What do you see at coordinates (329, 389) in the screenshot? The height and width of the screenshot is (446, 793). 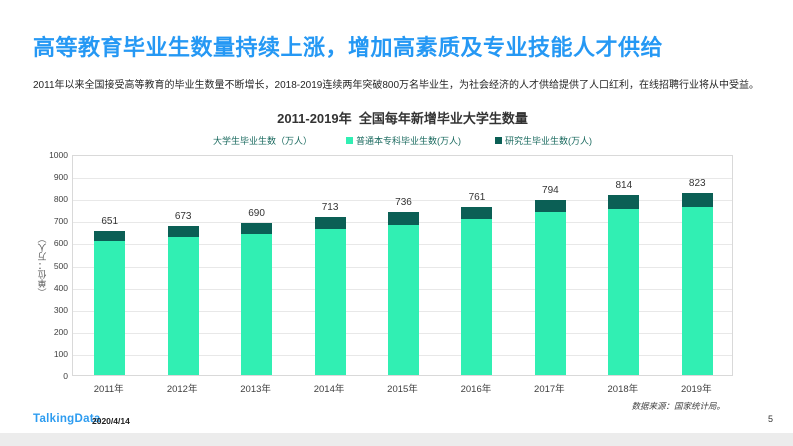 I see `x-label-2014年: 2014年` at bounding box center [329, 389].